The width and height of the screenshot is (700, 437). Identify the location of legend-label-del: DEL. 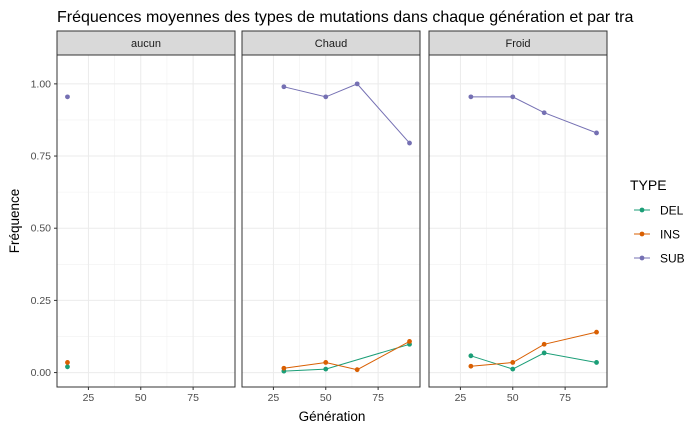
(672, 211).